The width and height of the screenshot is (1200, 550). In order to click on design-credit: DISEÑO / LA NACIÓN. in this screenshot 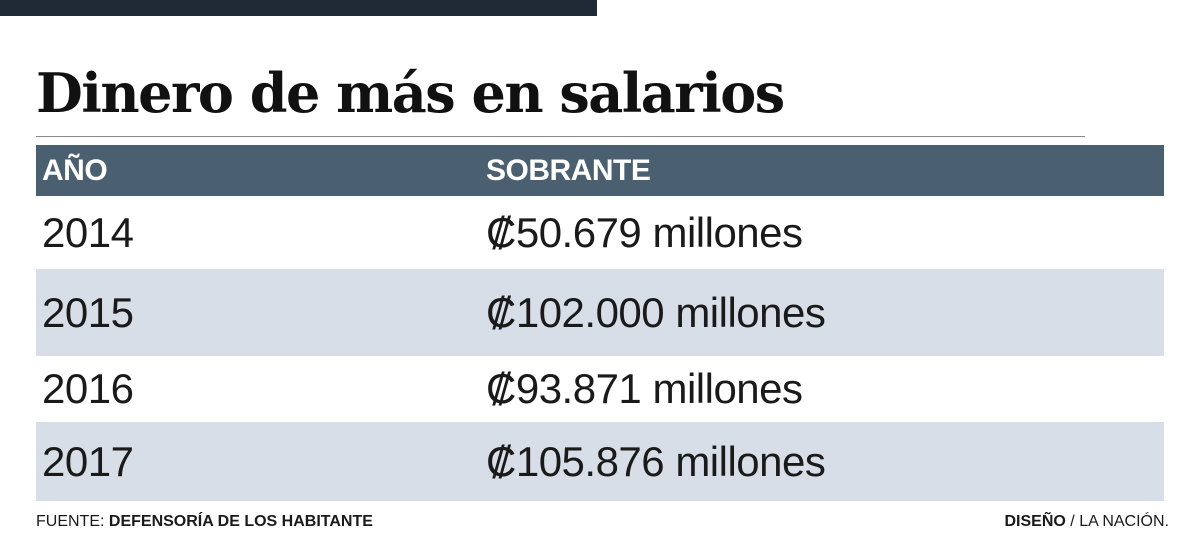, I will do `click(1087, 522)`.